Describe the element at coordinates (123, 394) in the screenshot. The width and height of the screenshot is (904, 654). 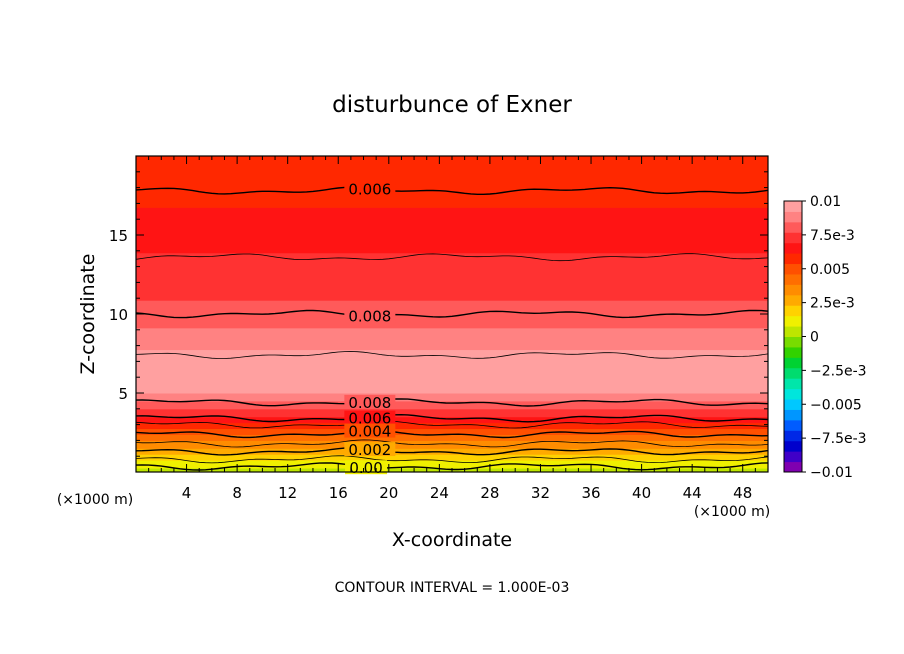
I see `y-tick-label: 5` at that location.